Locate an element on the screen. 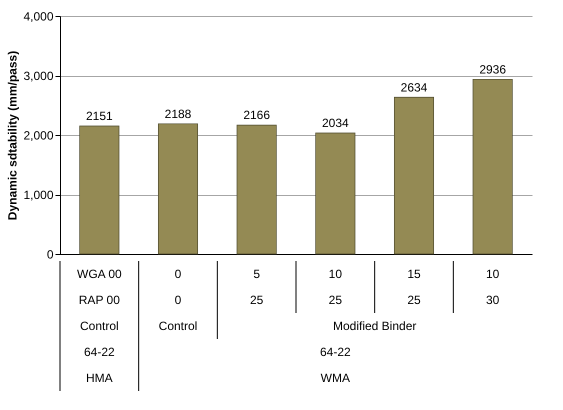 The width and height of the screenshot is (563, 410). text: 30 is located at coordinates (493, 300).